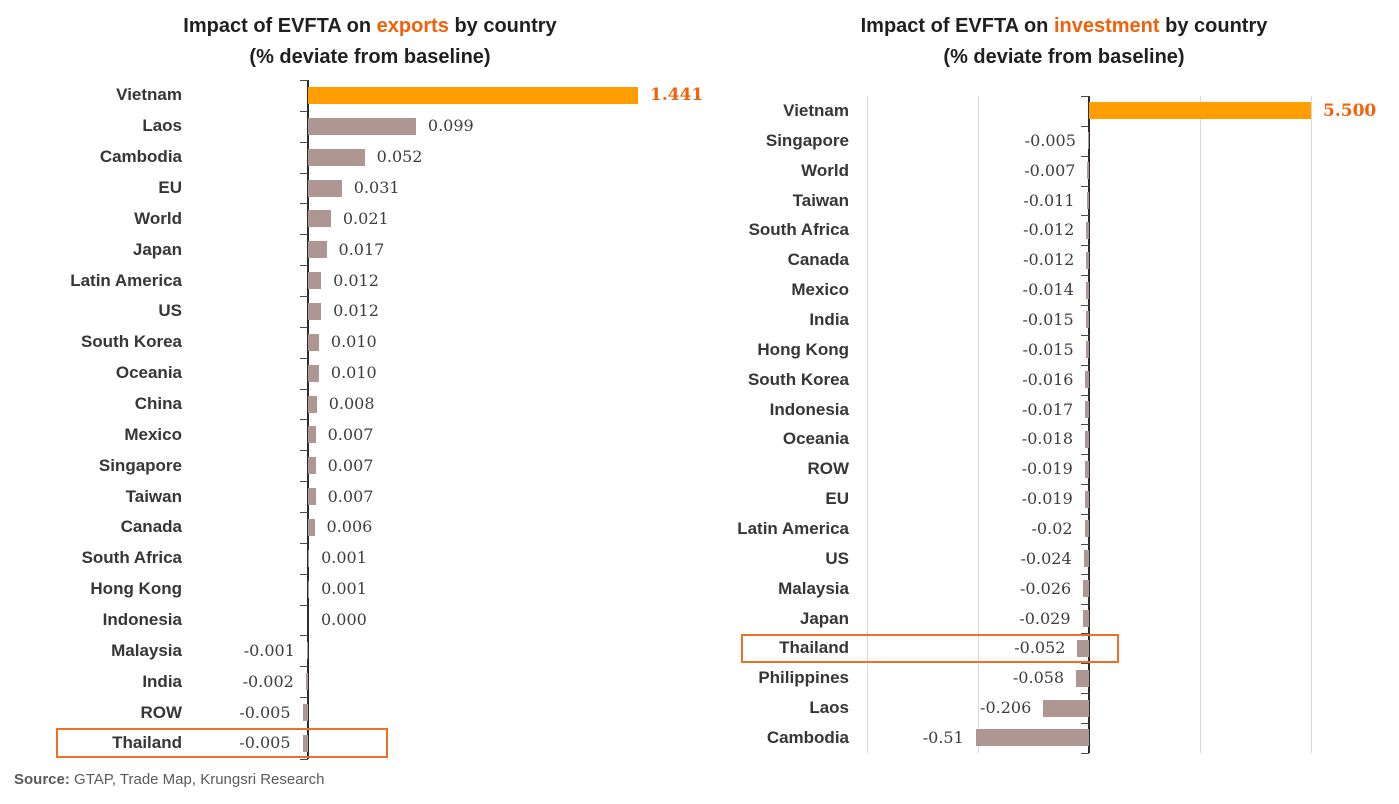 The height and width of the screenshot is (804, 1399). Describe the element at coordinates (957, 26) in the screenshot. I see `title-text: Impact of EVFTA on` at that location.